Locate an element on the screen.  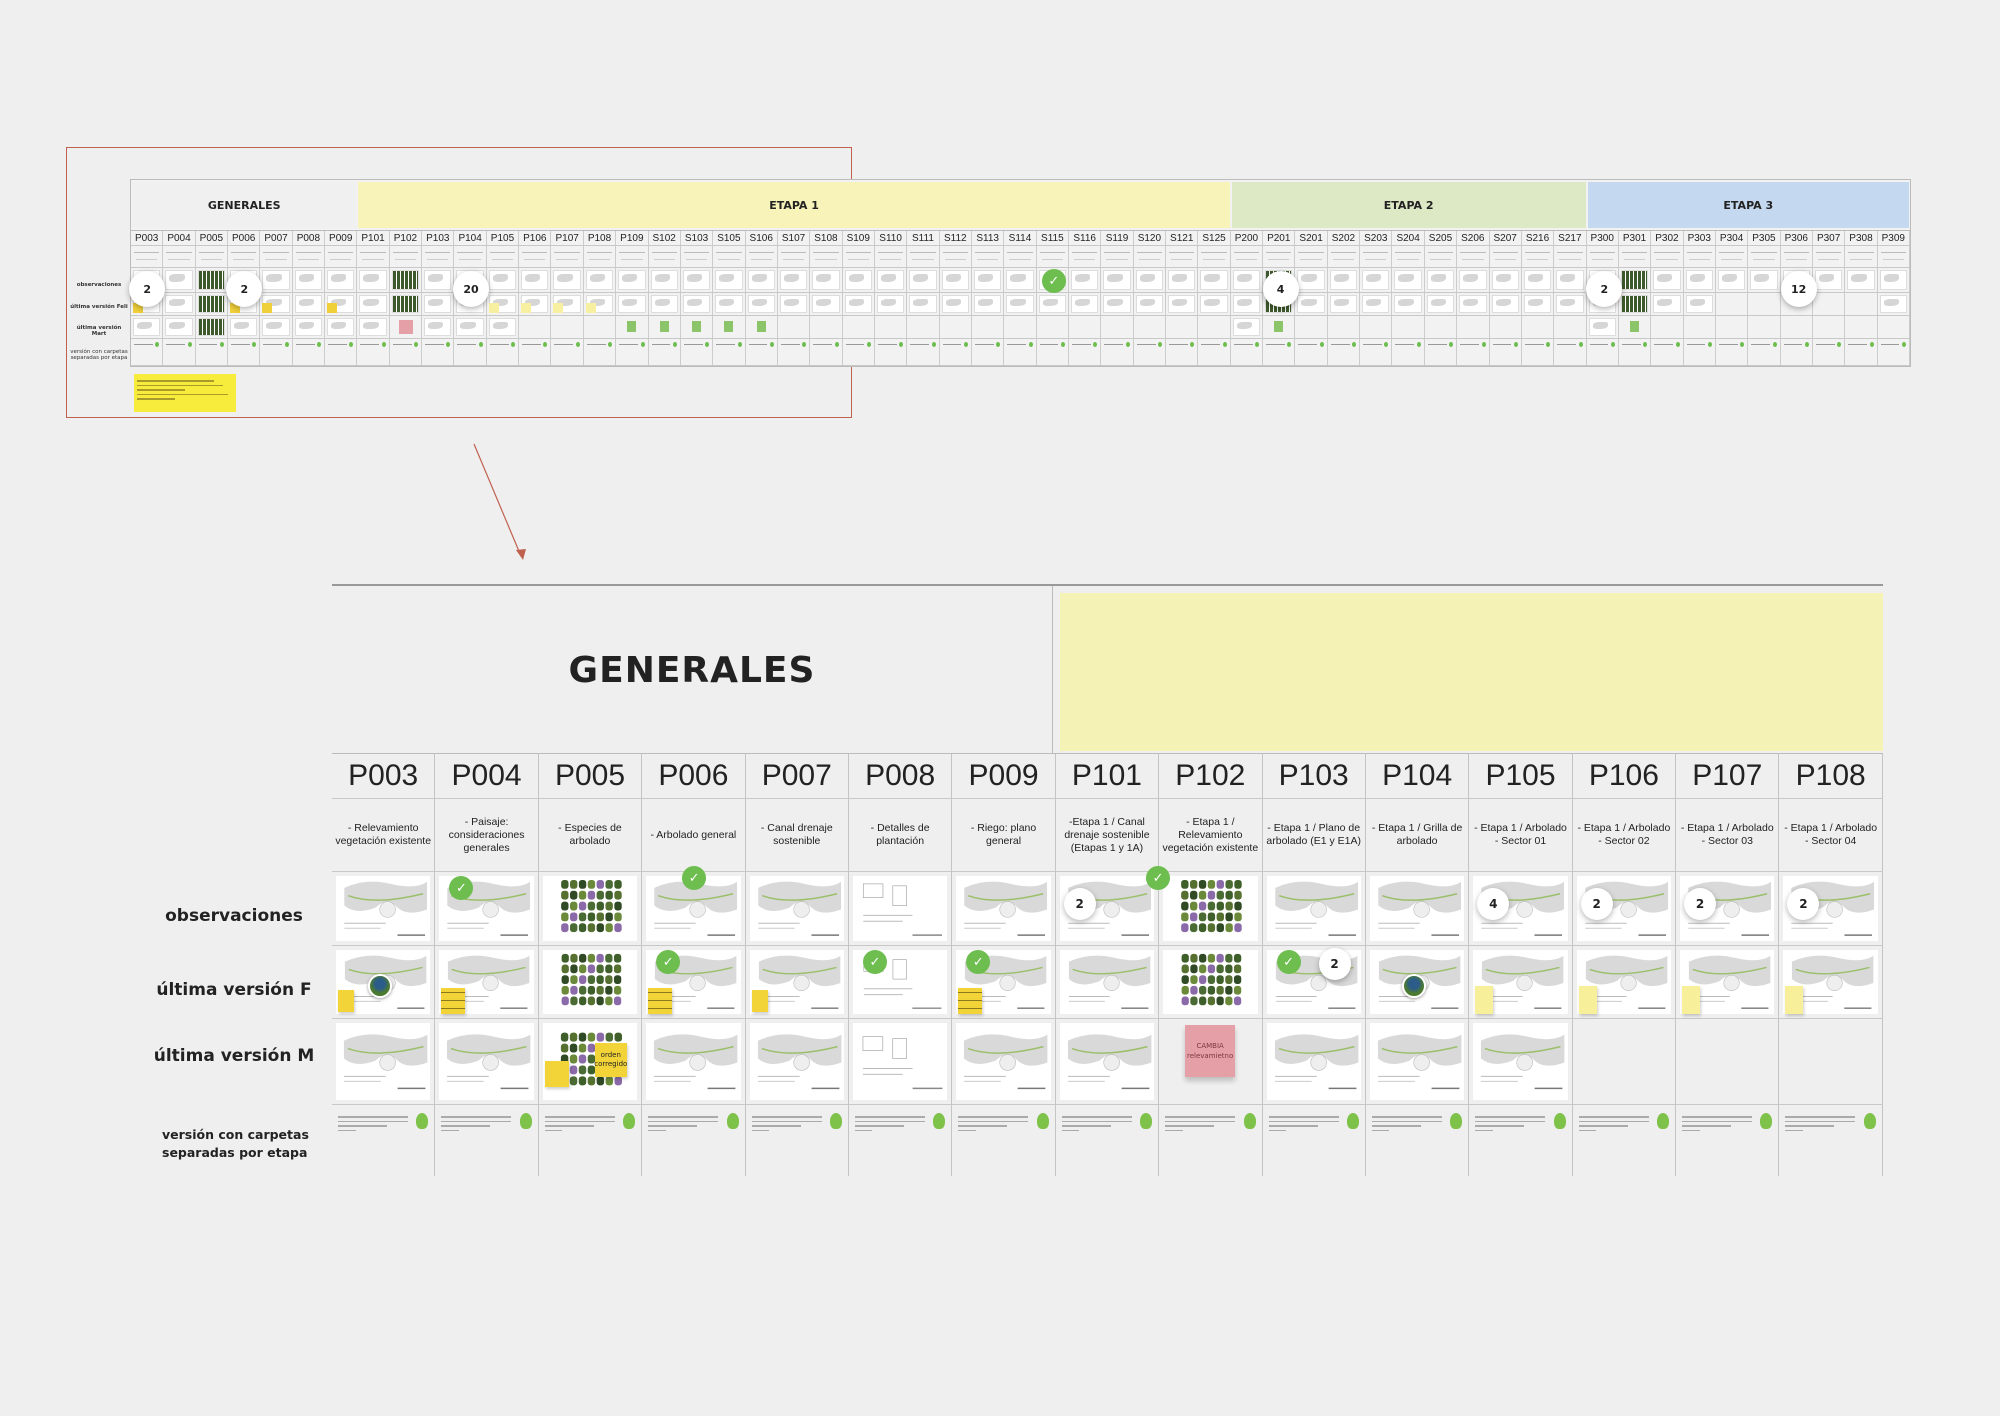
sheet-code: S105 is located at coordinates (729, 238).